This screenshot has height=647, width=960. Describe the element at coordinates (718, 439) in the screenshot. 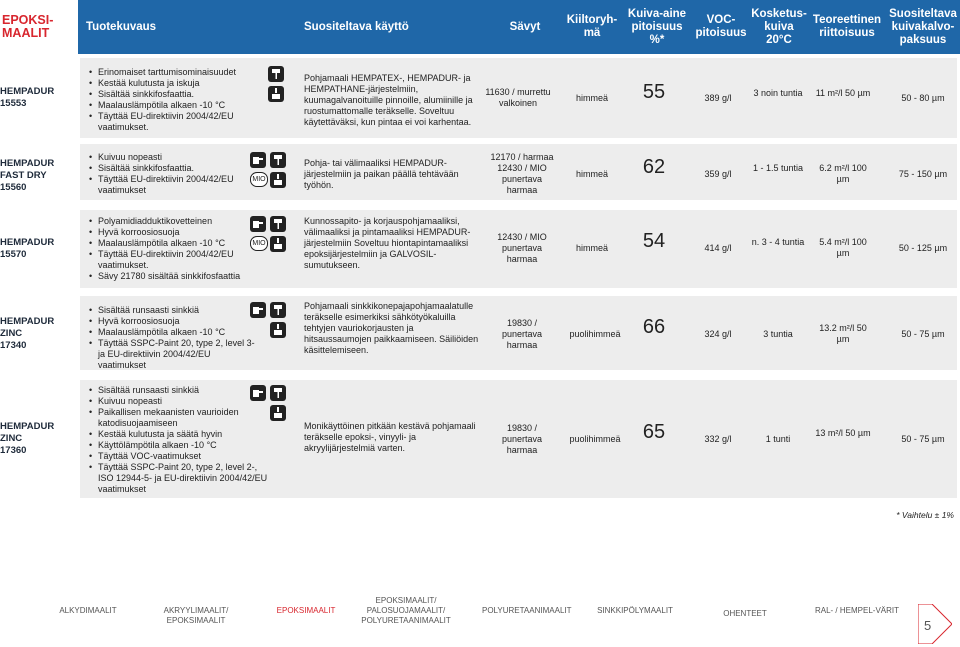

I see `voc-value: 332 g/l` at that location.